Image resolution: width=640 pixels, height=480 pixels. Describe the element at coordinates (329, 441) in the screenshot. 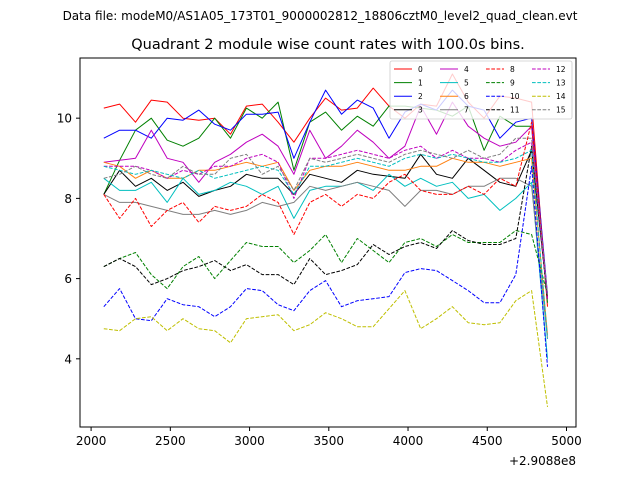

I see `x-tick-label: 3500` at that location.